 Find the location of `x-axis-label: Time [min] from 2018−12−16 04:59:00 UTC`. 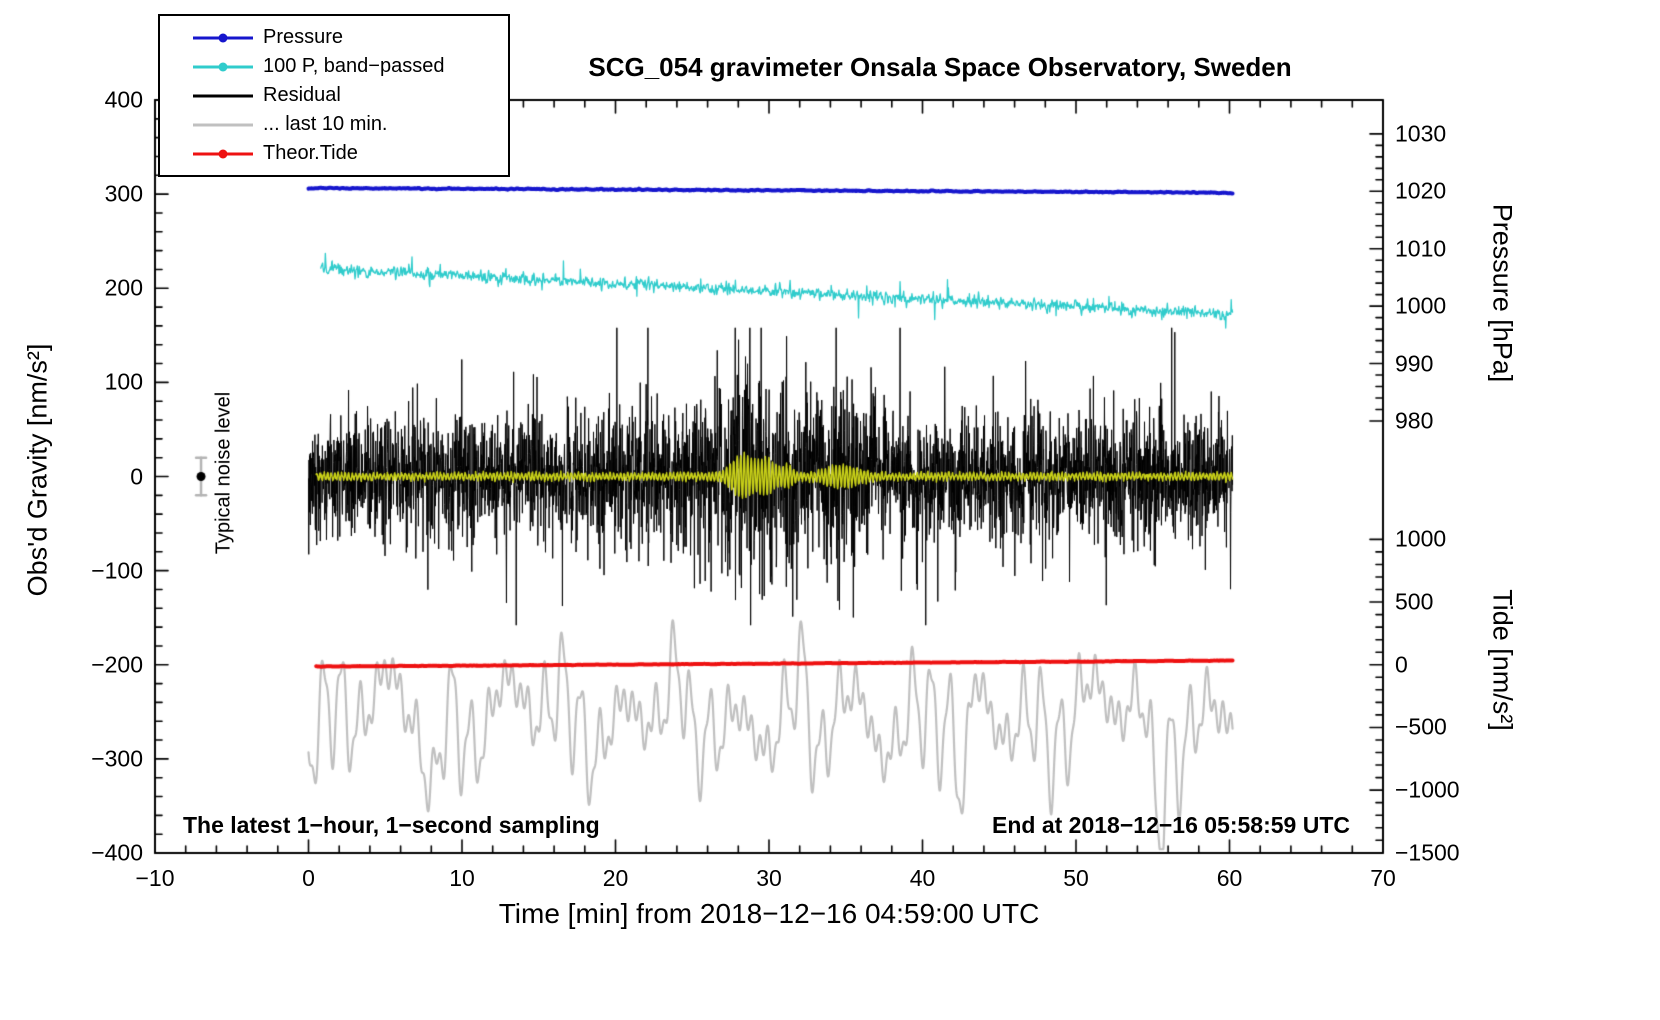

x-axis-label: Time [min] from 2018−12−16 04:59:00 UTC is located at coordinates (769, 913).